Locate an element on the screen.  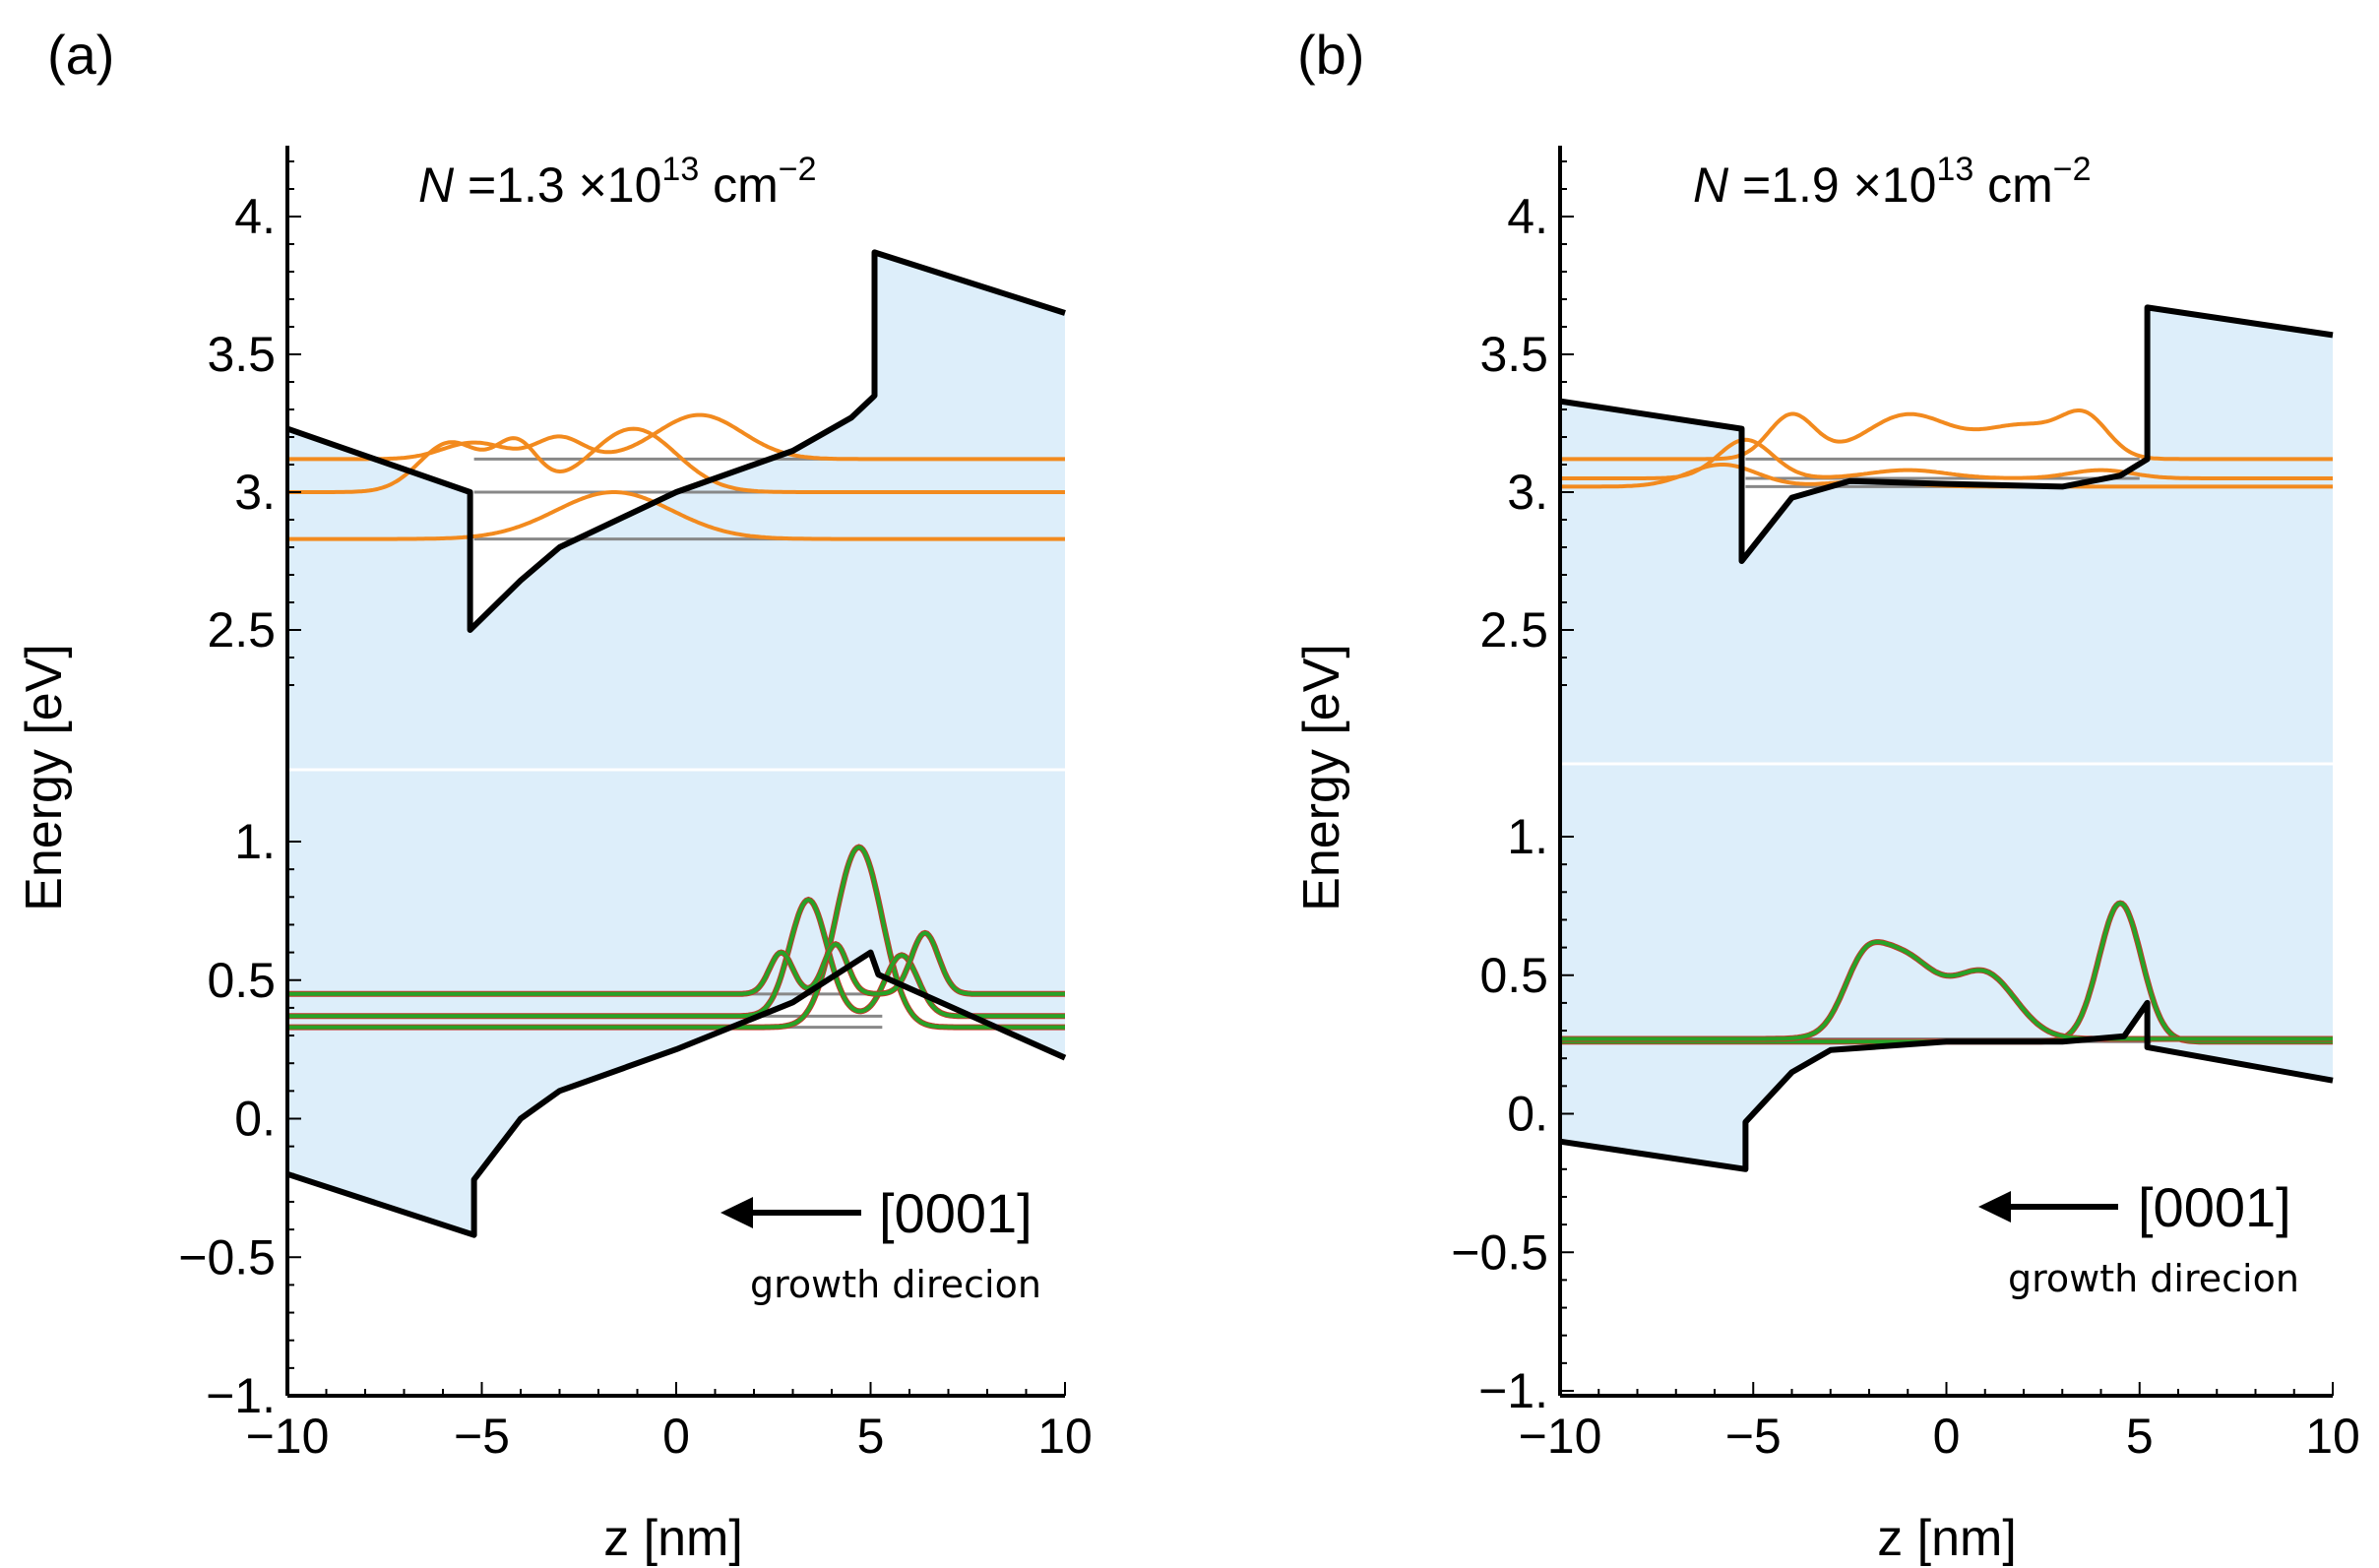
panel-title: N =1.9 ×1013 cm−2 is located at coordinates (1892, 182).